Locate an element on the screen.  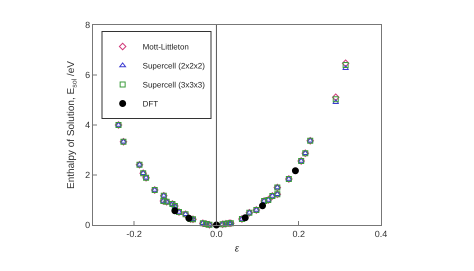
y-tick-label: 8 is located at coordinates (87, 25).